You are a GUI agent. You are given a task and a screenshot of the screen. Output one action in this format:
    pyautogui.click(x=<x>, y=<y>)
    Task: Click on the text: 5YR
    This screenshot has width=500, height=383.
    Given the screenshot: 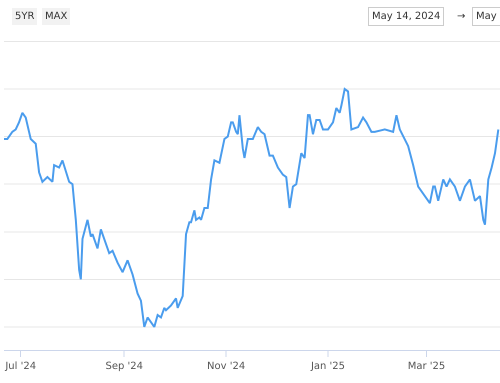 What is the action you would take?
    pyautogui.click(x=24, y=16)
    